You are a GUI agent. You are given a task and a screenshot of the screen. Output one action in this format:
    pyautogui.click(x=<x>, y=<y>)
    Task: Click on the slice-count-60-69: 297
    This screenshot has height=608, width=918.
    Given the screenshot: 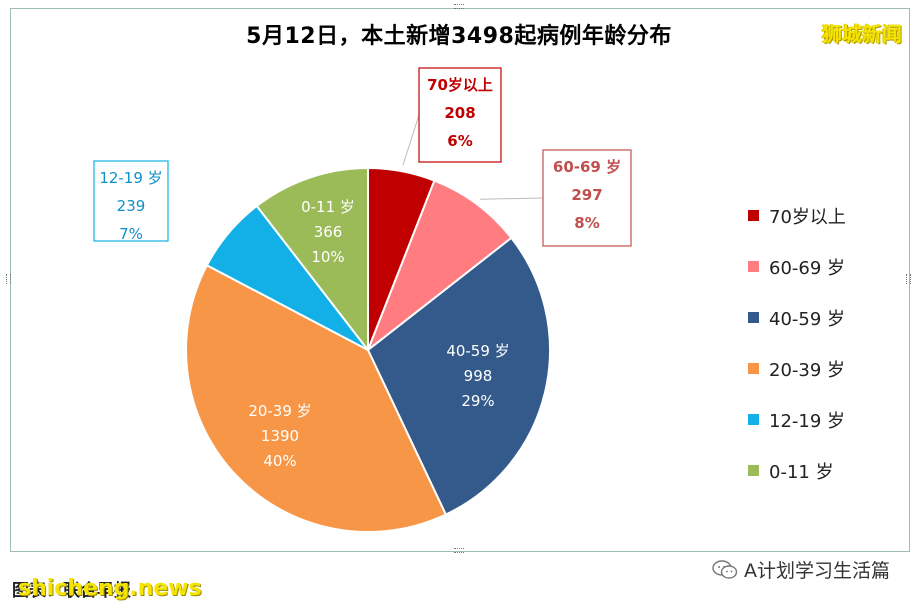 What is the action you would take?
    pyautogui.click(x=586, y=195)
    